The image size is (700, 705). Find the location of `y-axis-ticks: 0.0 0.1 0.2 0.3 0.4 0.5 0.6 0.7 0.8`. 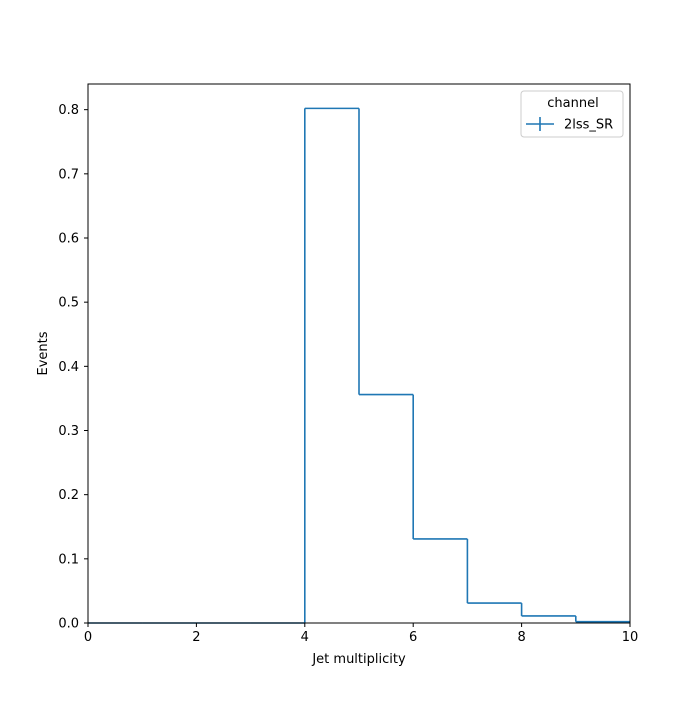

y-axis-ticks: 0.0 0.1 0.2 0.3 0.4 0.5 0.6 0.7 0.8 is located at coordinates (73, 367).